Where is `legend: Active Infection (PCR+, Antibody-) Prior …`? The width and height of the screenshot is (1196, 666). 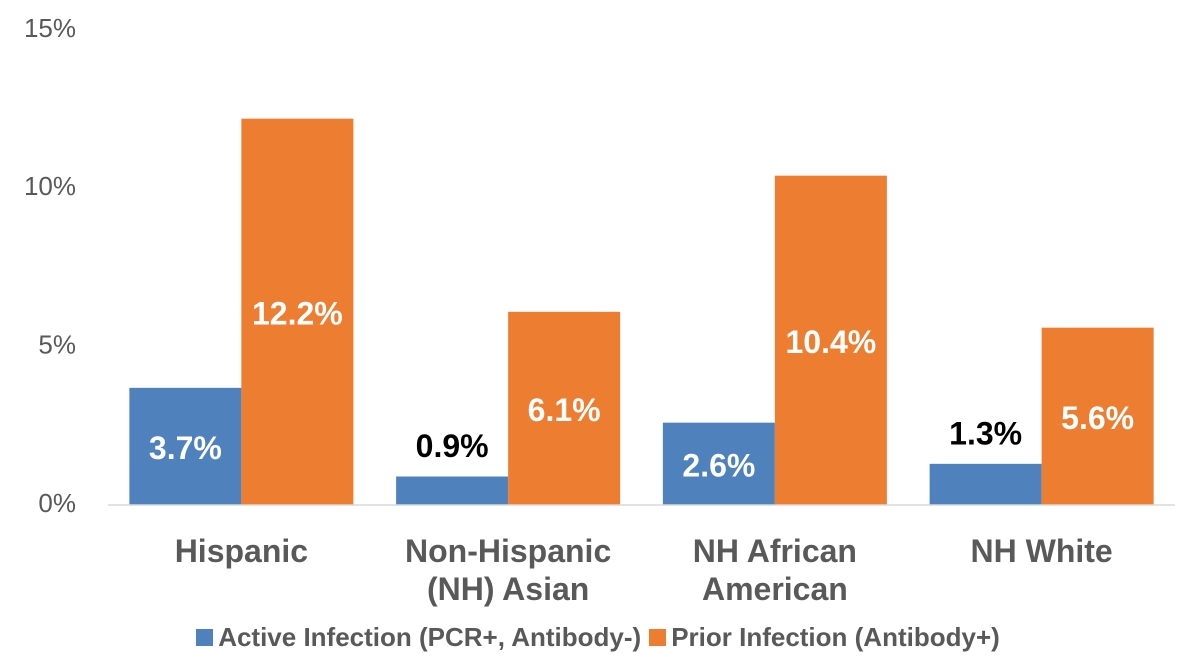 legend: Active Infection (PCR+, Antibody-) Prior … is located at coordinates (598, 637).